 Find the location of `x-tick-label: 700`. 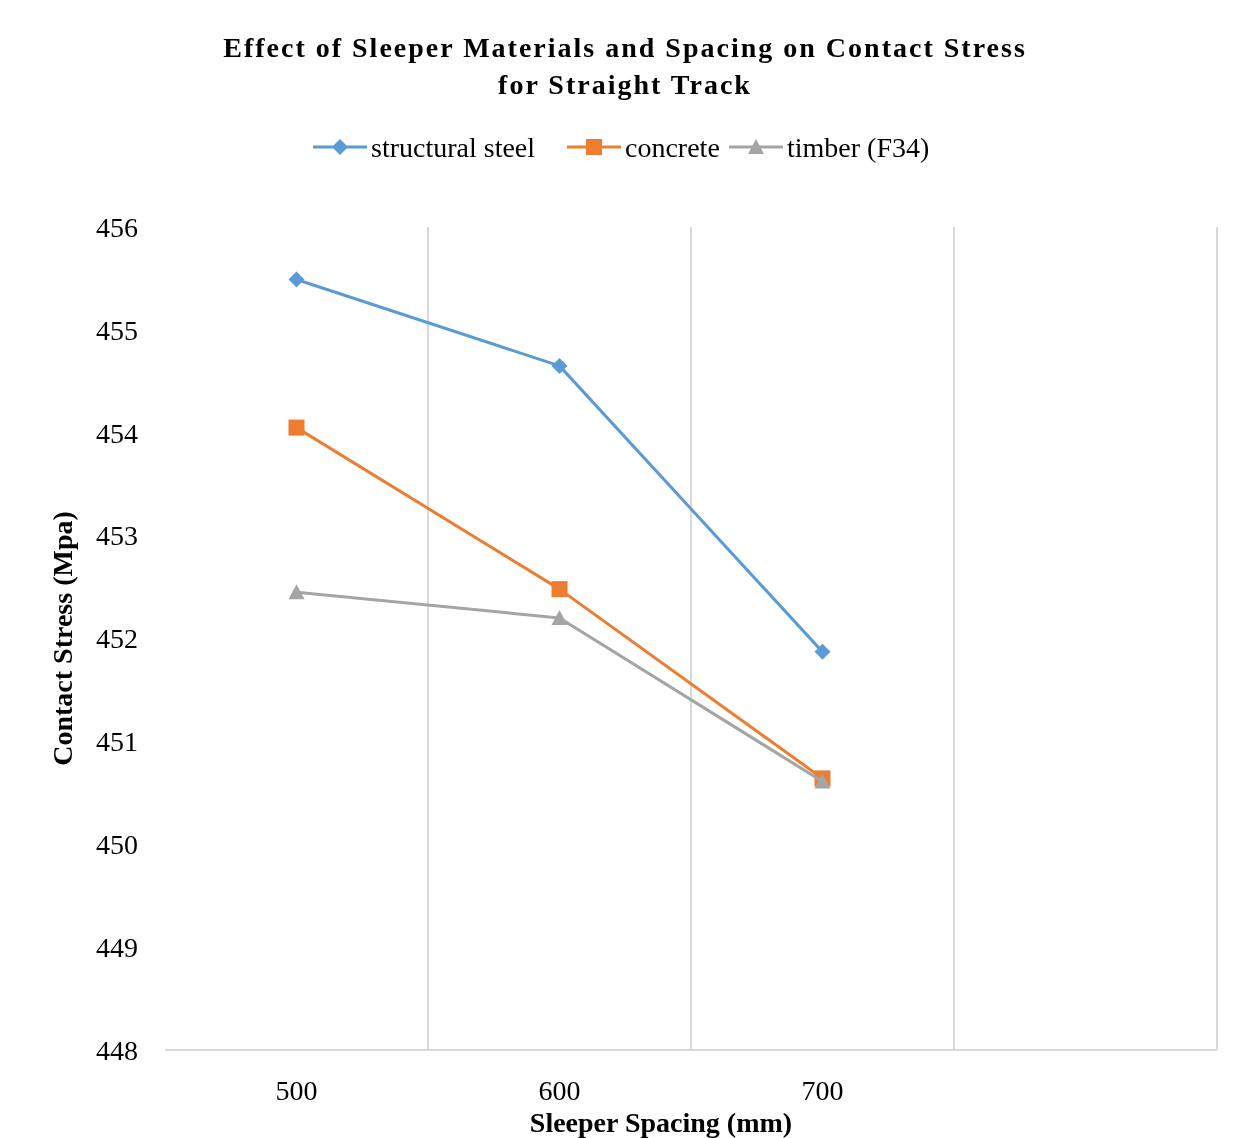

x-tick-label: 700 is located at coordinates (822, 1090).